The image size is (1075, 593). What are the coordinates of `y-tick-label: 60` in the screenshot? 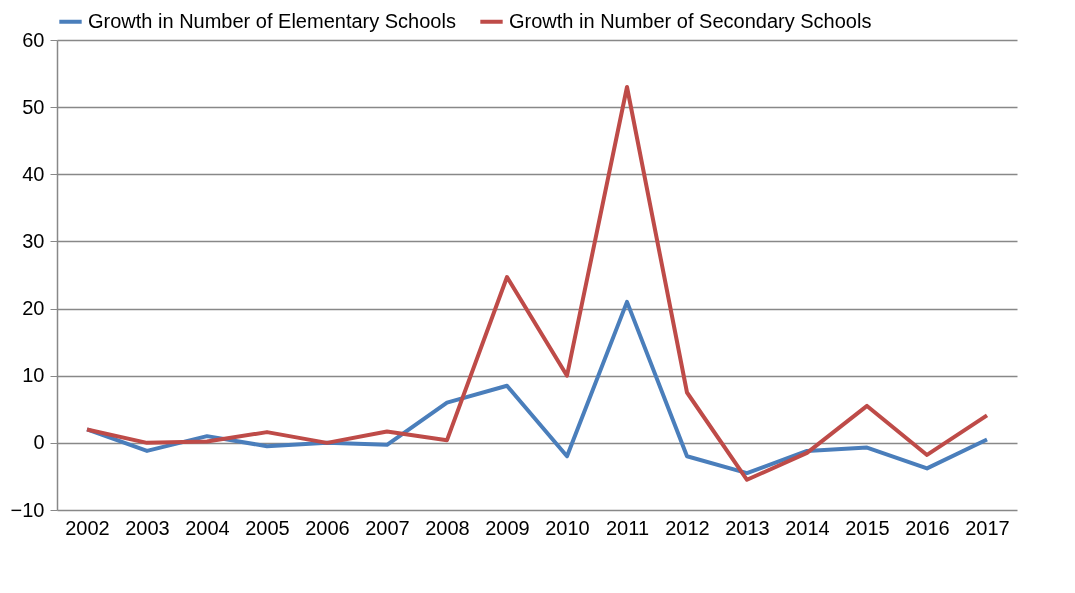 It's located at (33, 39).